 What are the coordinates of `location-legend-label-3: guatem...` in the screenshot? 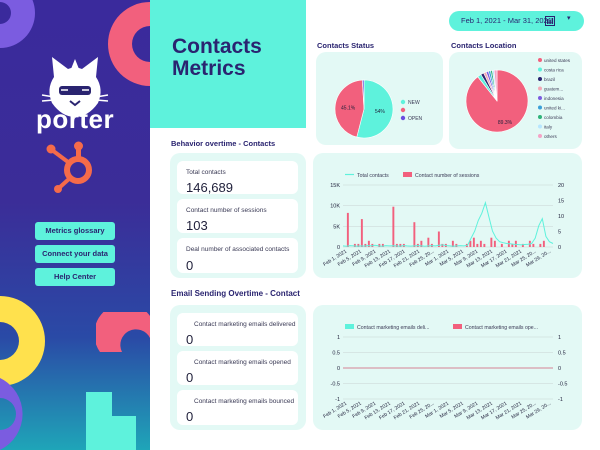 It's located at (553, 89).